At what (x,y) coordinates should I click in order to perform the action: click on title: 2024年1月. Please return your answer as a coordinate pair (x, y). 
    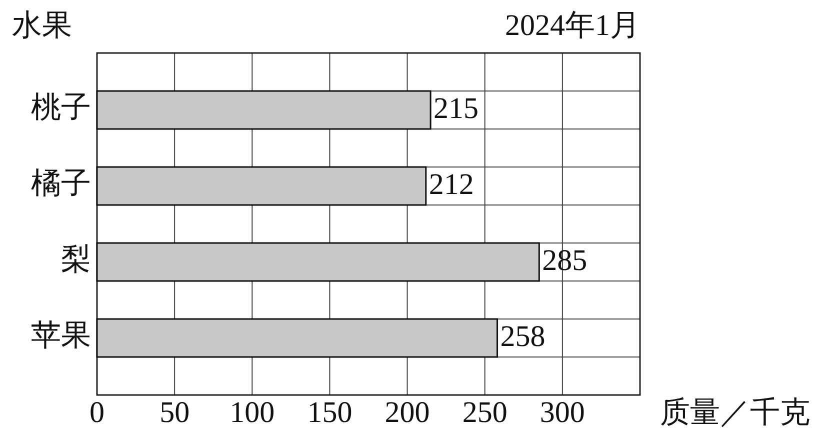
    Looking at the image, I should click on (572, 25).